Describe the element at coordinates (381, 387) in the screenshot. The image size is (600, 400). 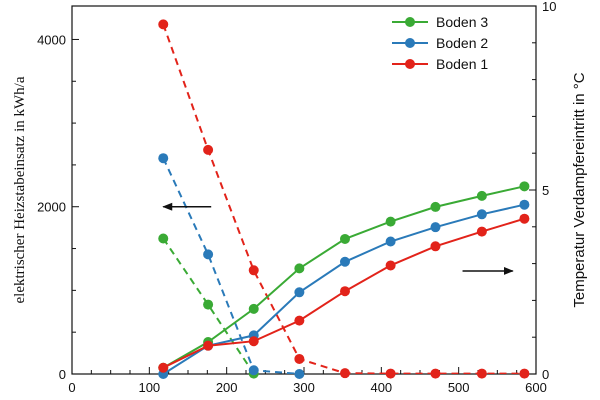
I see `x-tick-label: 400` at that location.